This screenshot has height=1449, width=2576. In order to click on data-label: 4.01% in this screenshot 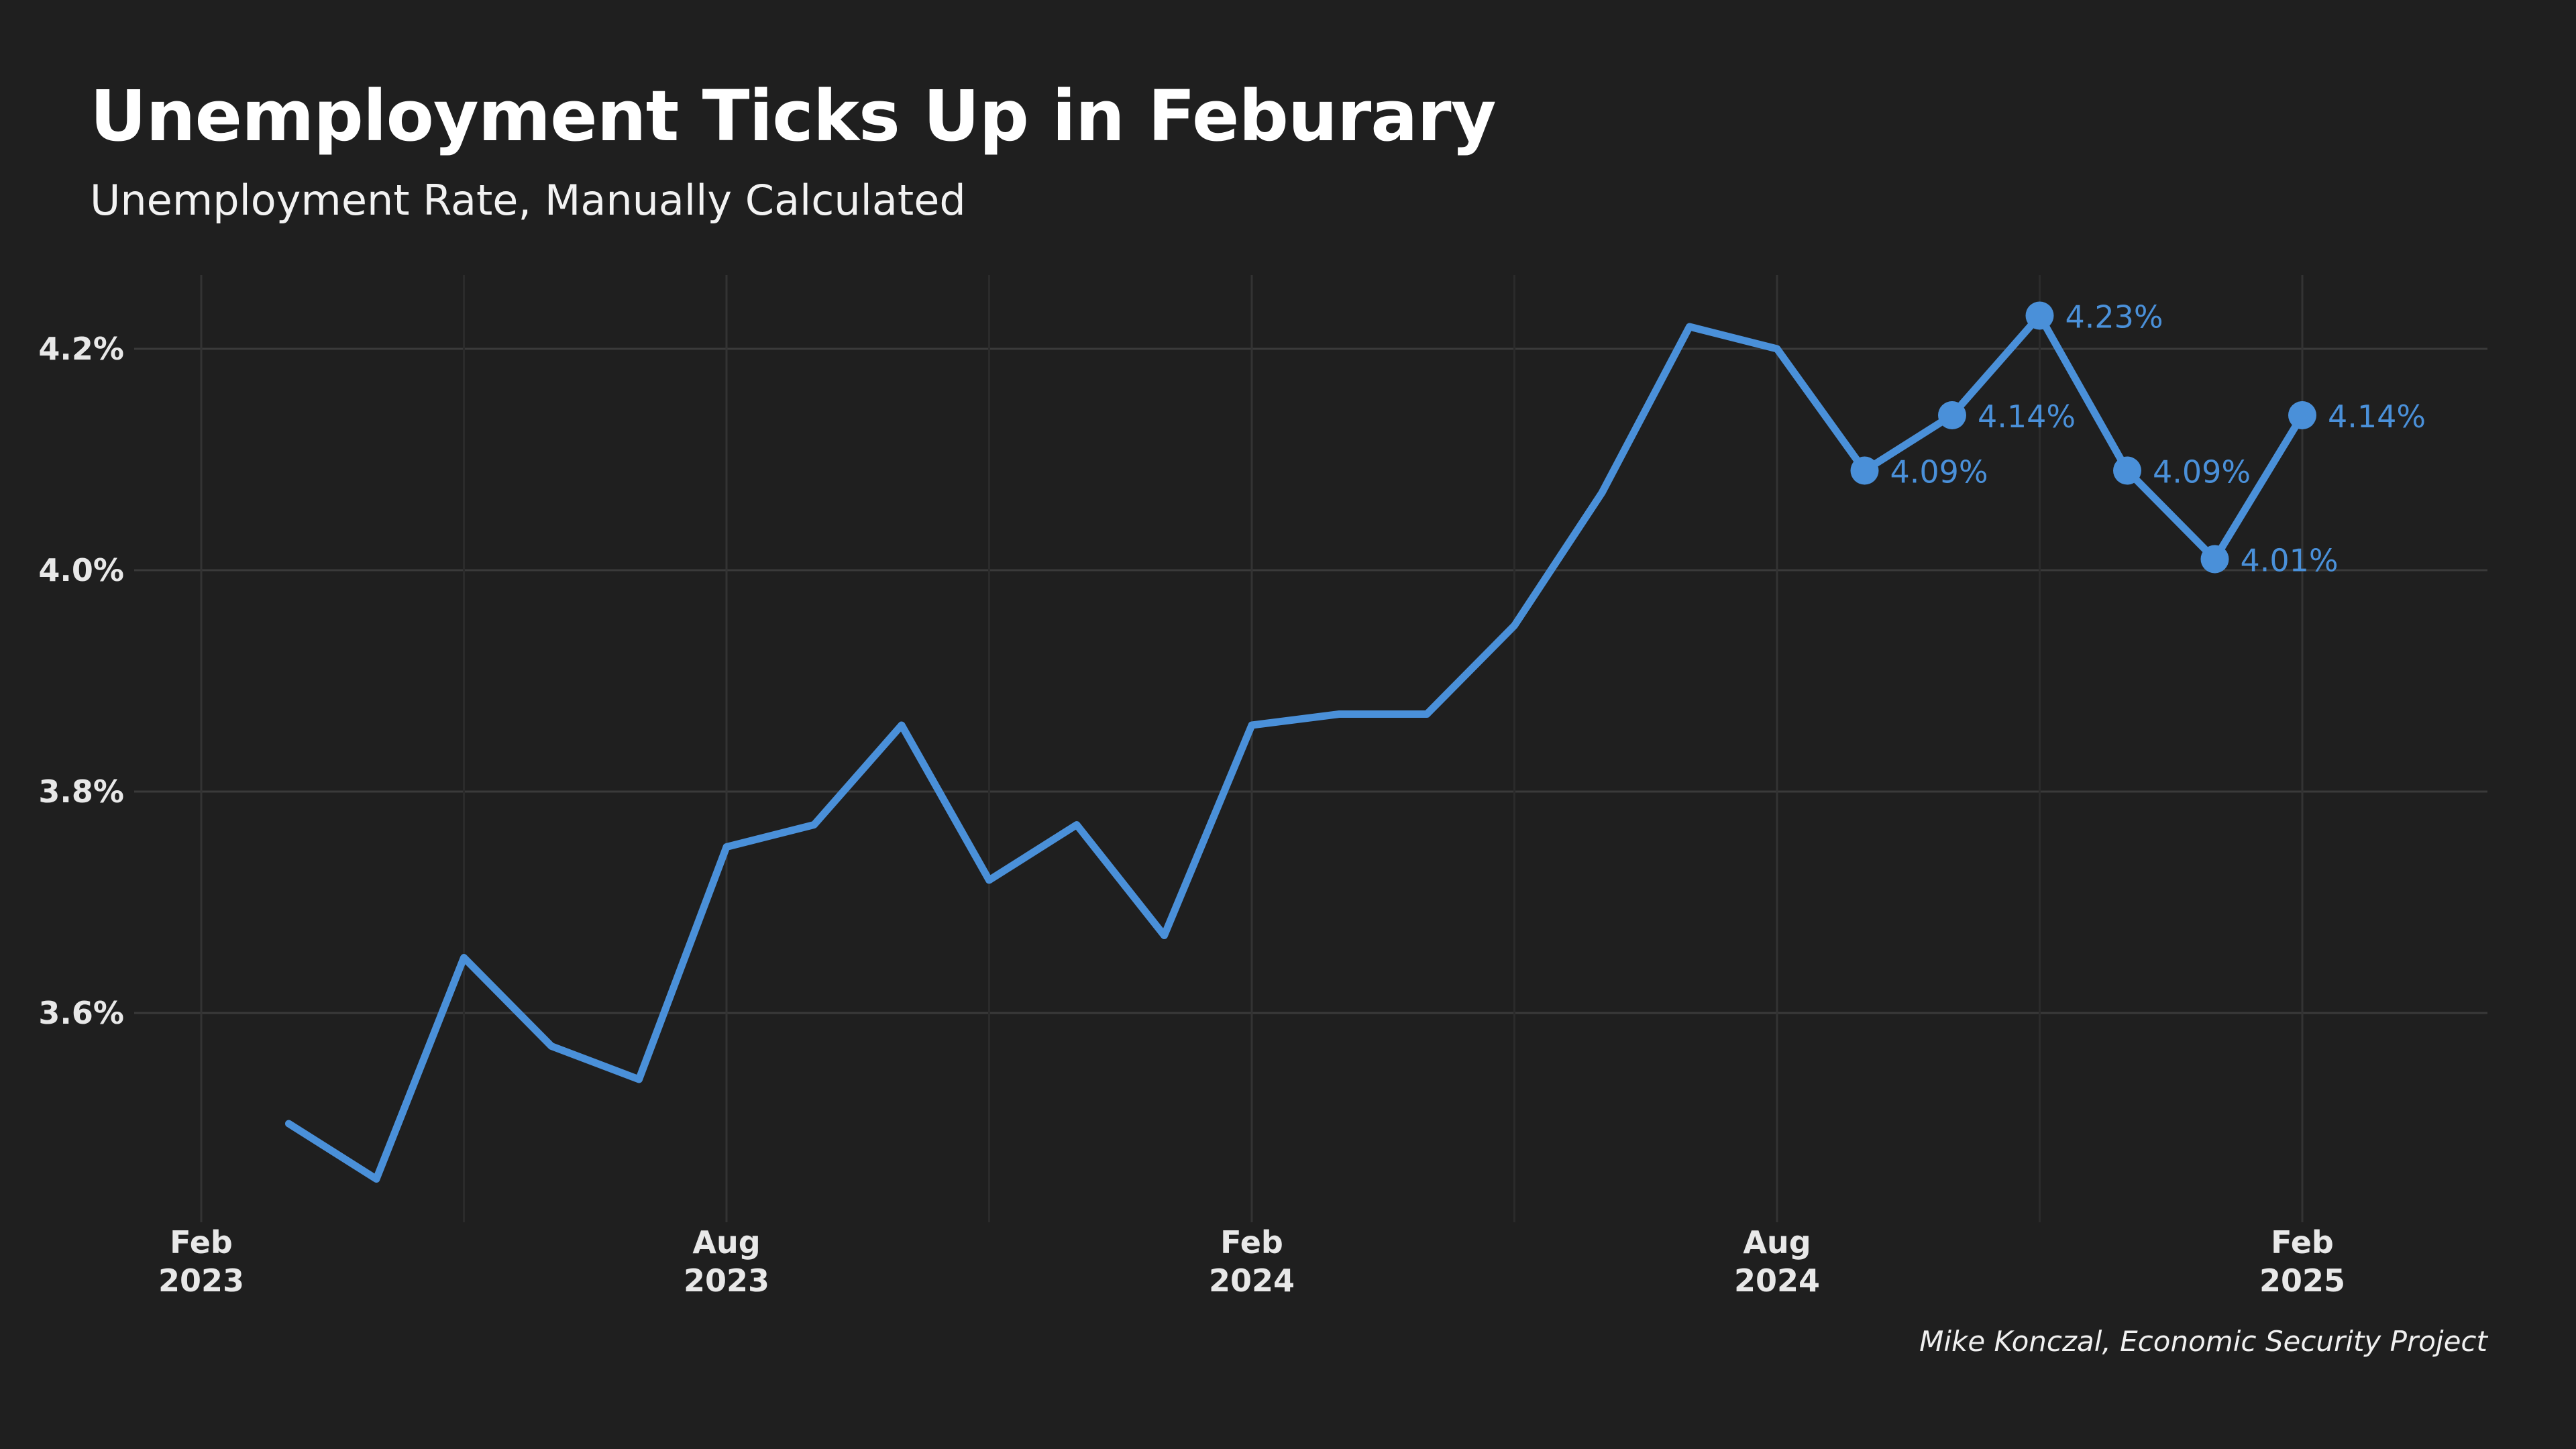, I will do `click(2290, 561)`.